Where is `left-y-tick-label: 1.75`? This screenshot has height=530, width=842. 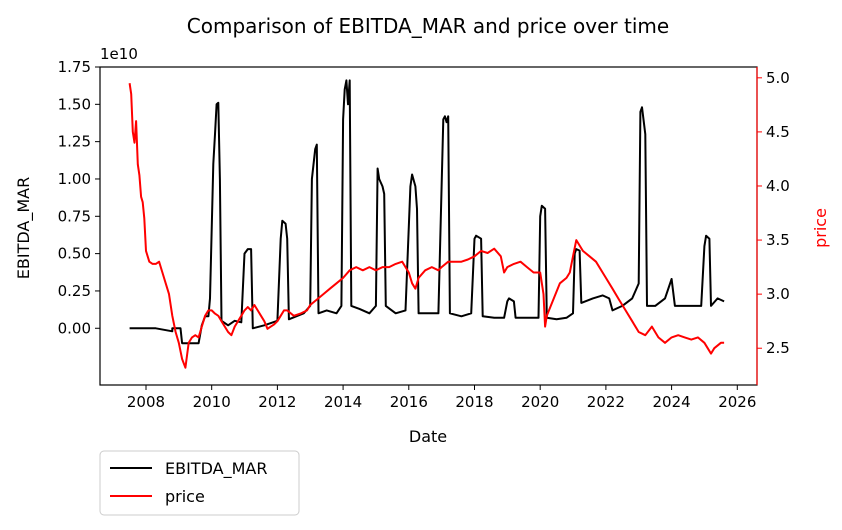 left-y-tick-label: 1.75 is located at coordinates (74, 67).